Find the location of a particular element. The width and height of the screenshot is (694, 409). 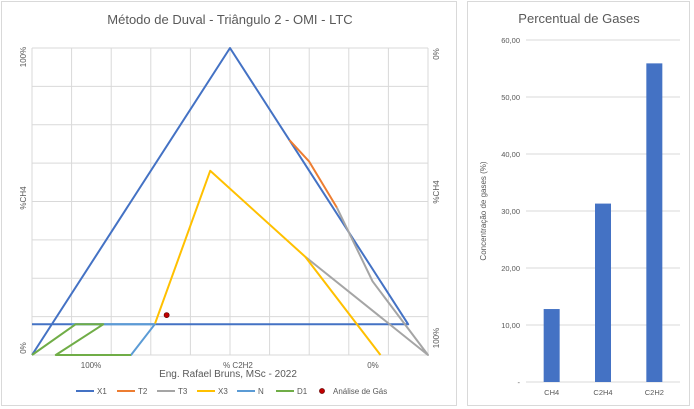

bar-ch4 is located at coordinates (551, 345).